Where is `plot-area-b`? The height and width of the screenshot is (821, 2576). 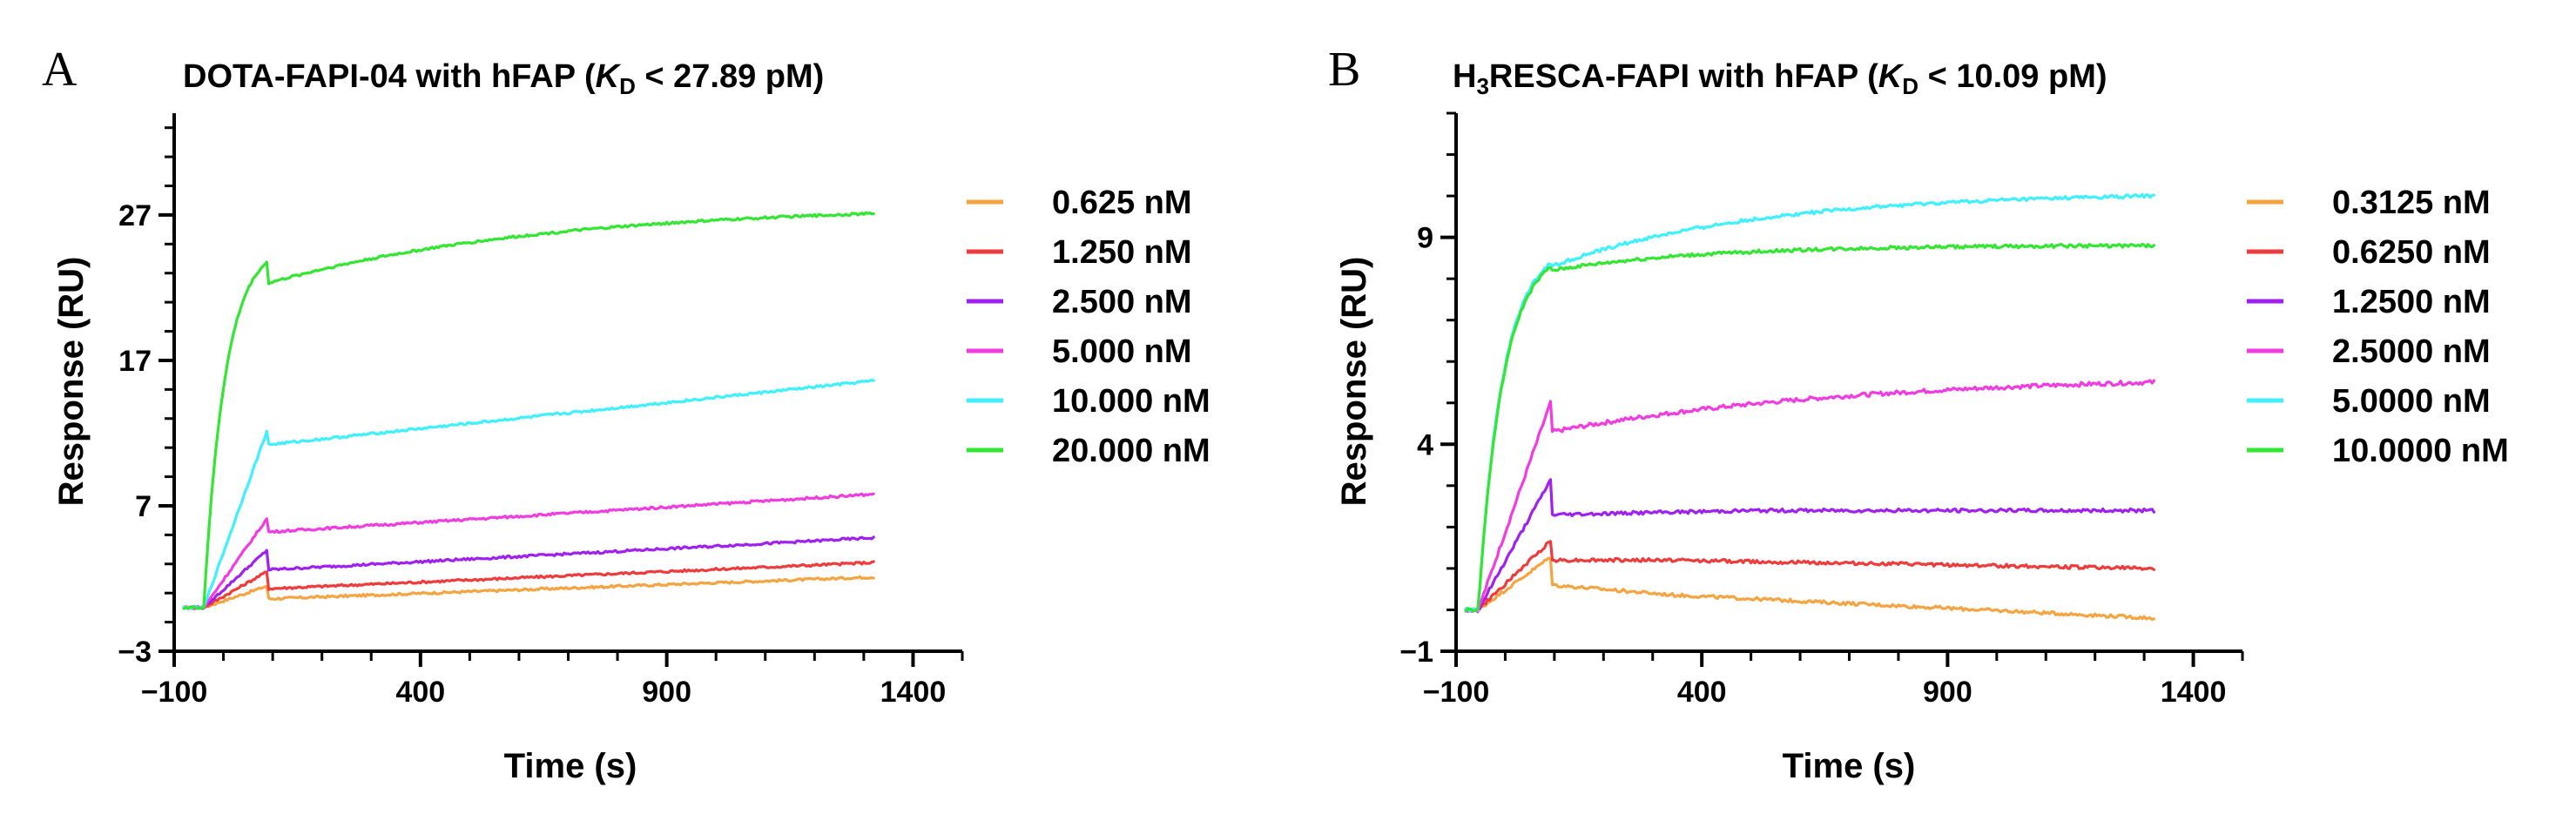 plot-area-b is located at coordinates (1810, 407).